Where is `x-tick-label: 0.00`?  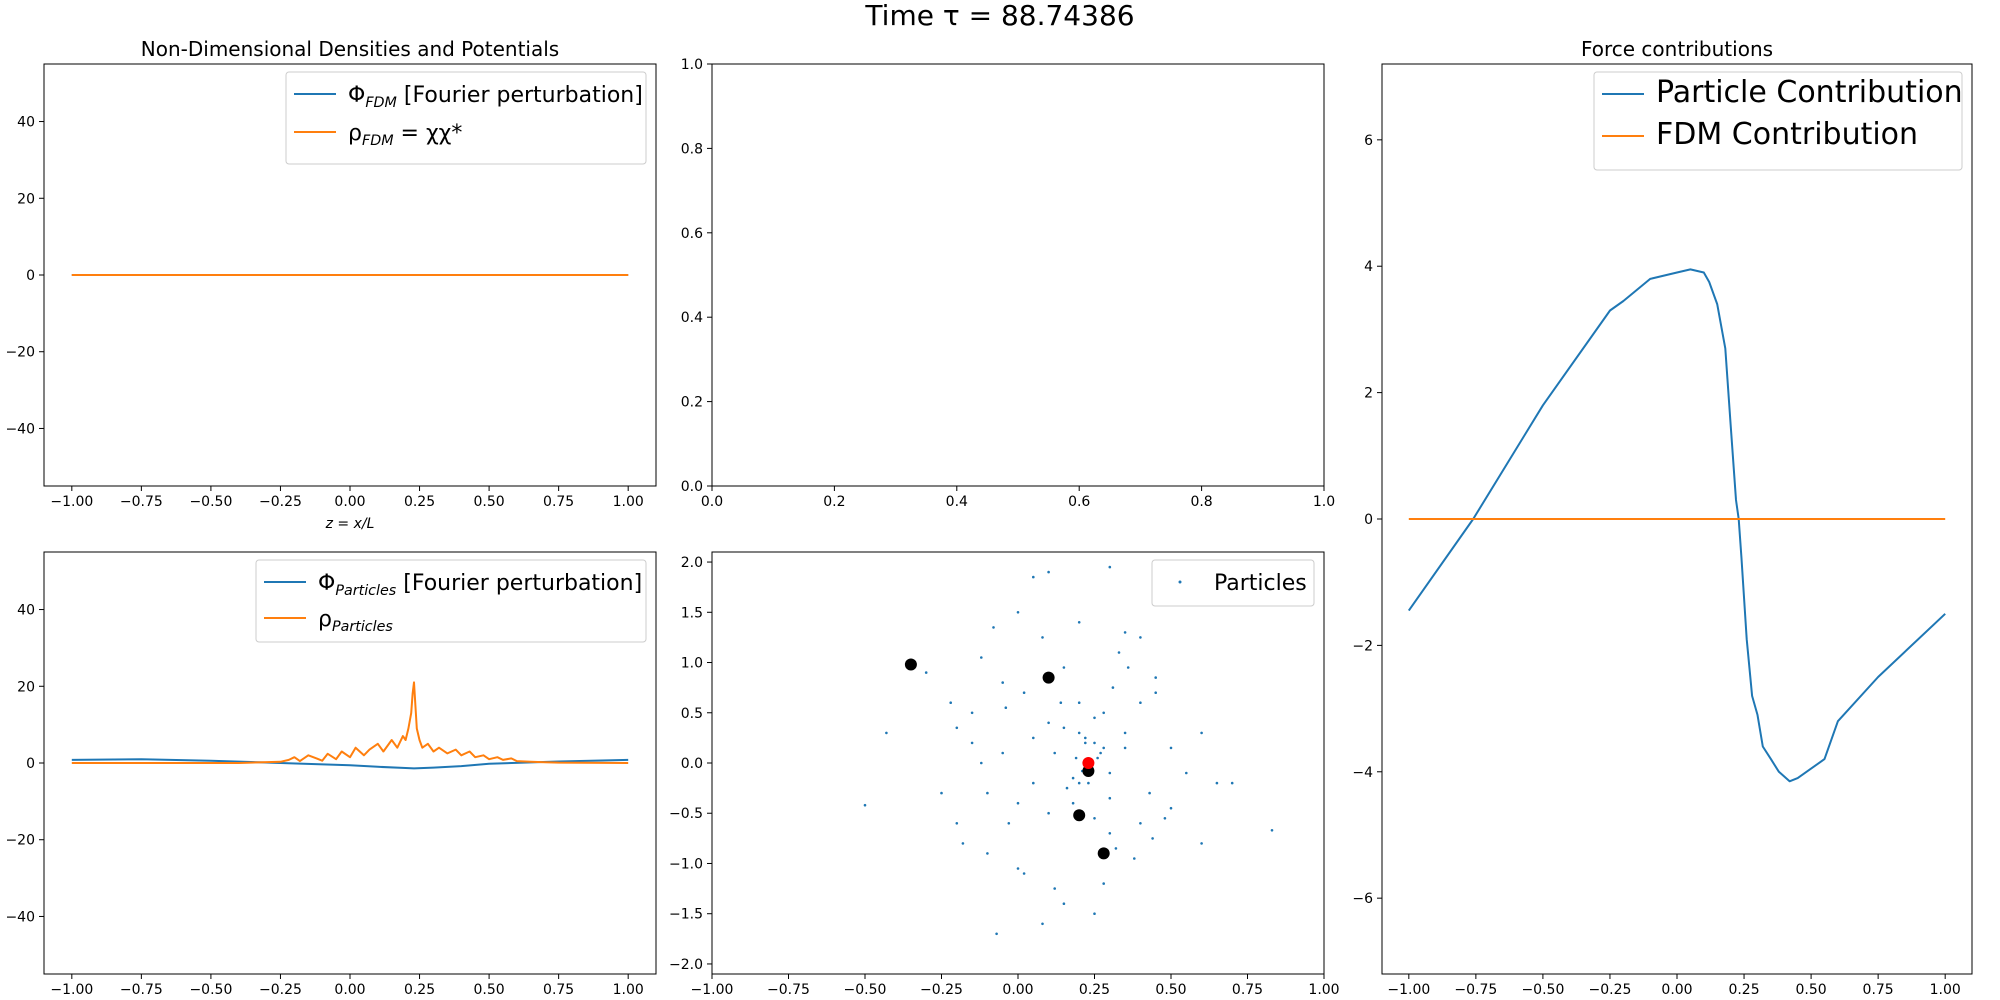 x-tick-label: 0.00 is located at coordinates (1017, 990).